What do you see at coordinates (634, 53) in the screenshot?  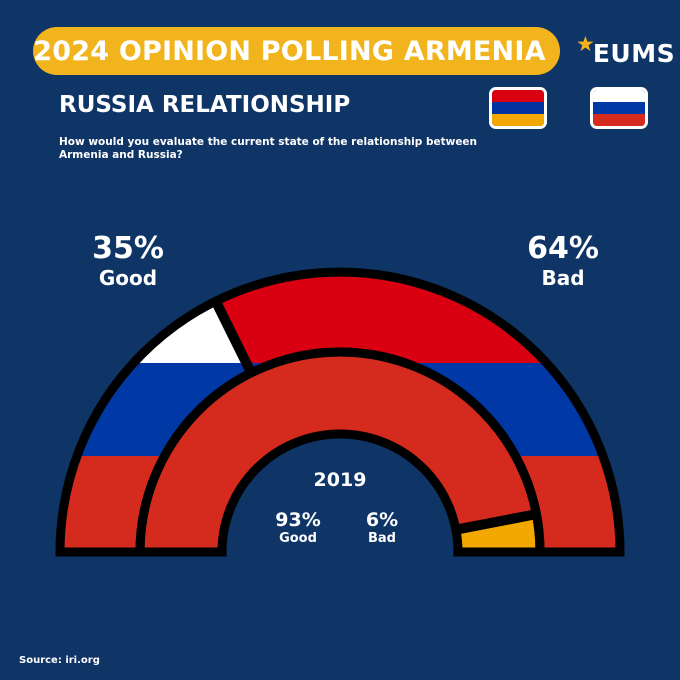 I see `logo-text: EUMS` at bounding box center [634, 53].